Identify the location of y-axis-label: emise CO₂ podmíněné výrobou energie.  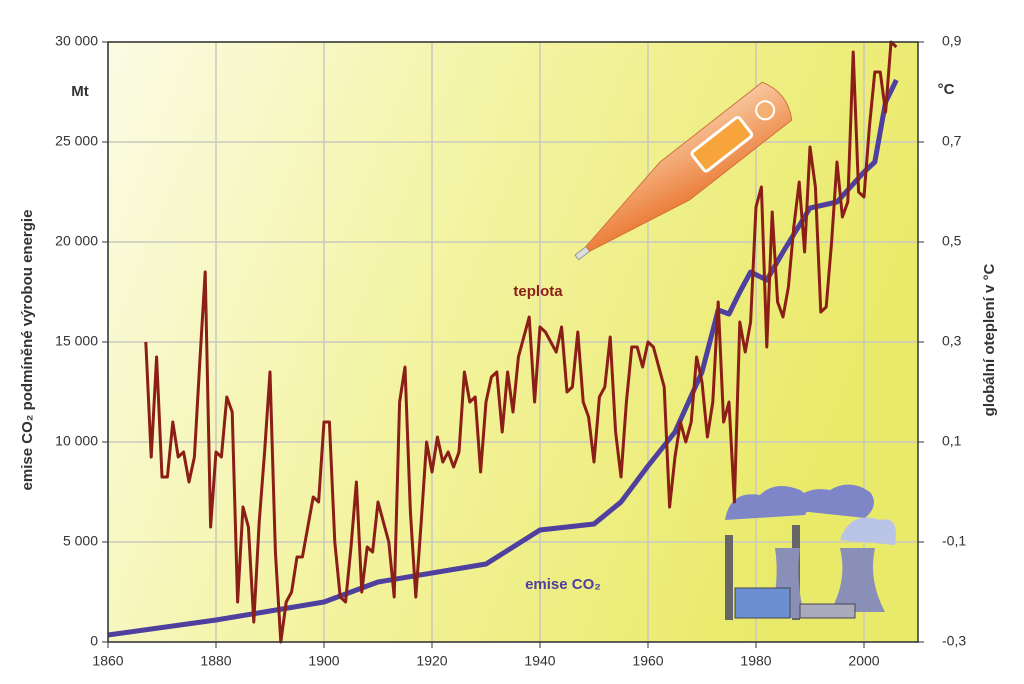
(27, 350).